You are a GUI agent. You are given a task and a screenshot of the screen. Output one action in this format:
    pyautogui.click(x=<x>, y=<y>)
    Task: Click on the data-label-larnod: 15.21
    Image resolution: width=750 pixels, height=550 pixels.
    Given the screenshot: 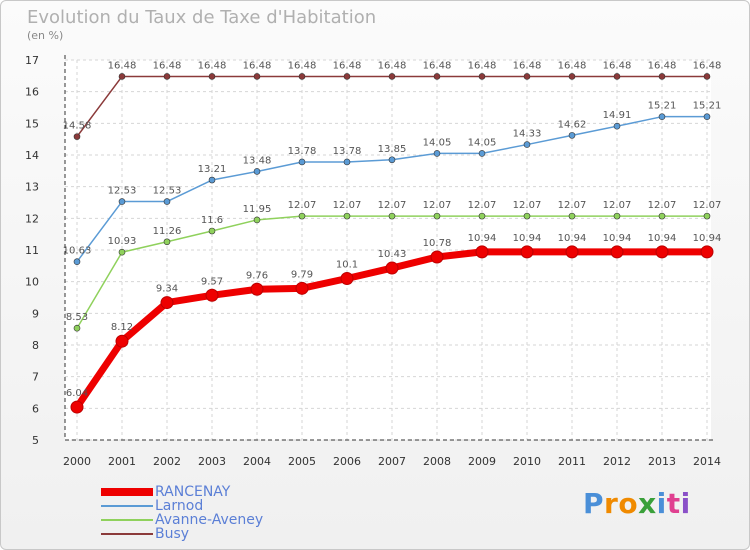 What is the action you would take?
    pyautogui.click(x=662, y=106)
    